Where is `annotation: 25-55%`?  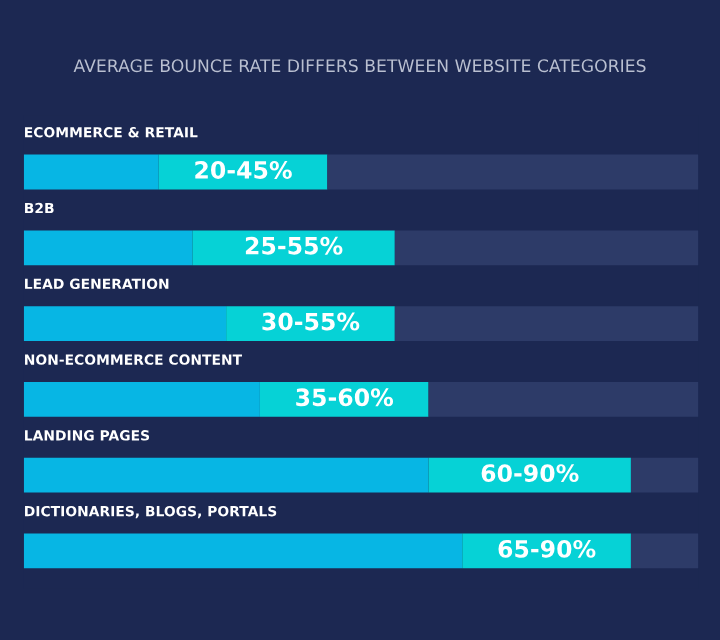
annotation: 25-55% is located at coordinates (294, 245).